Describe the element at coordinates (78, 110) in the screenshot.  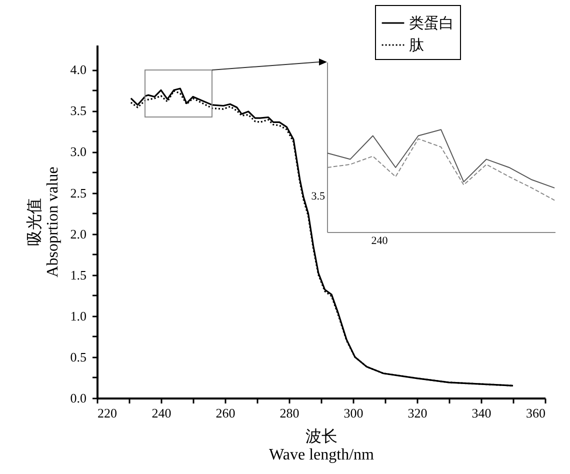
I see `y-tick-label: 3.5` at that location.